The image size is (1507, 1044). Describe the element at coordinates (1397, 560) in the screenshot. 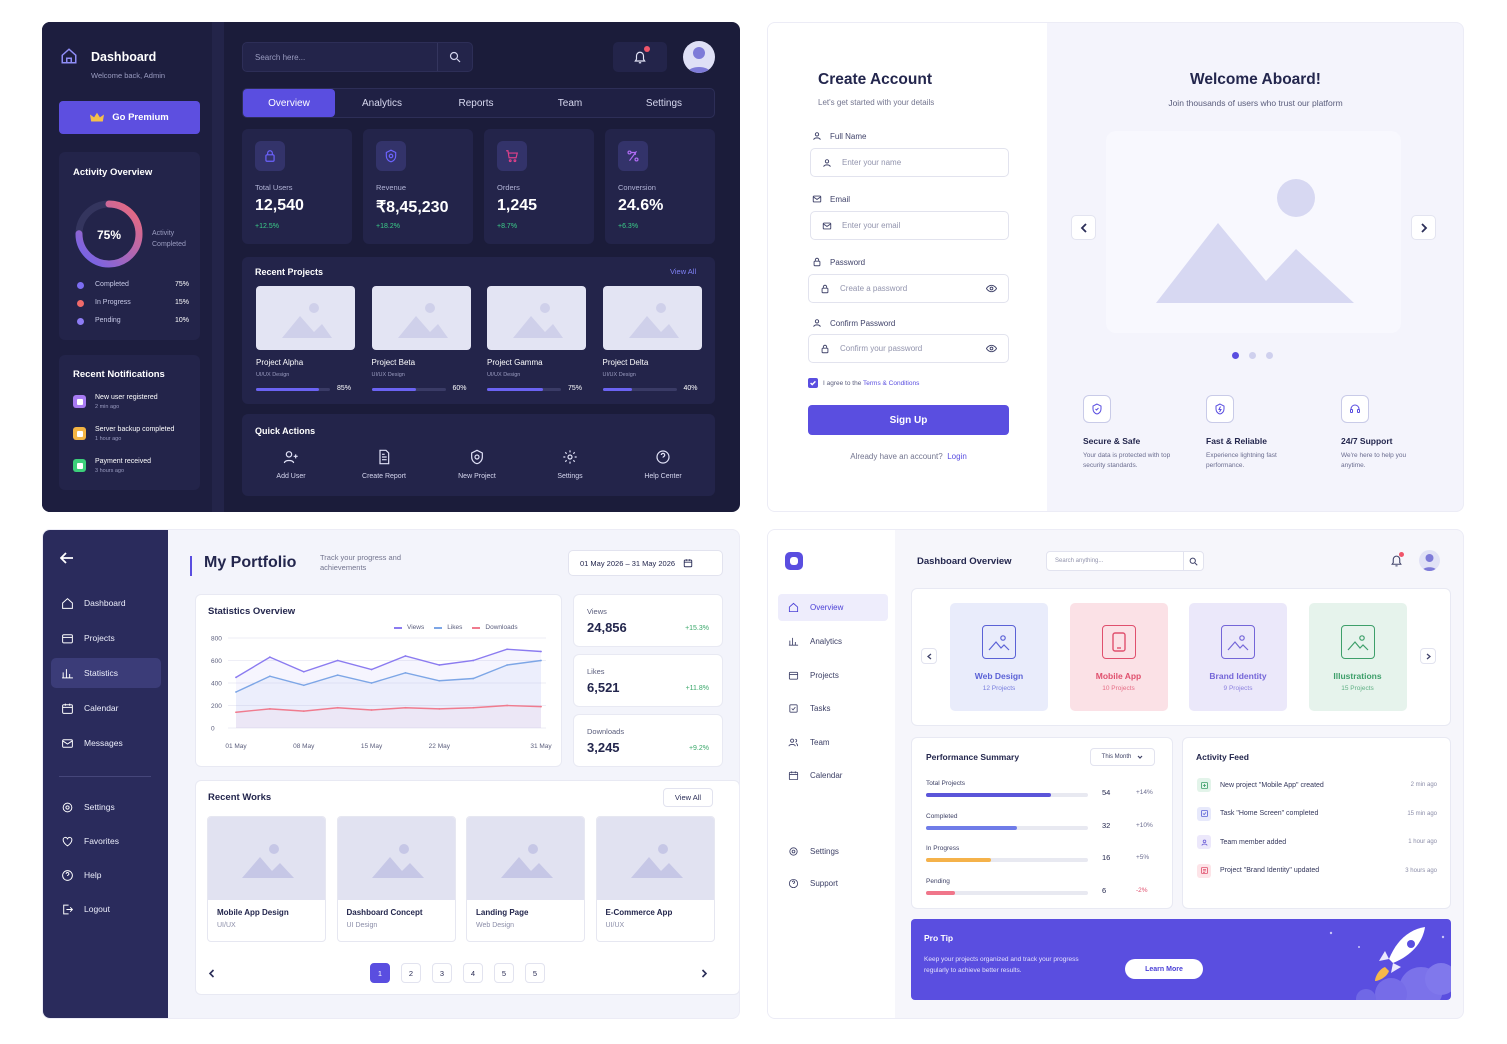

I see `bell-icon` at that location.